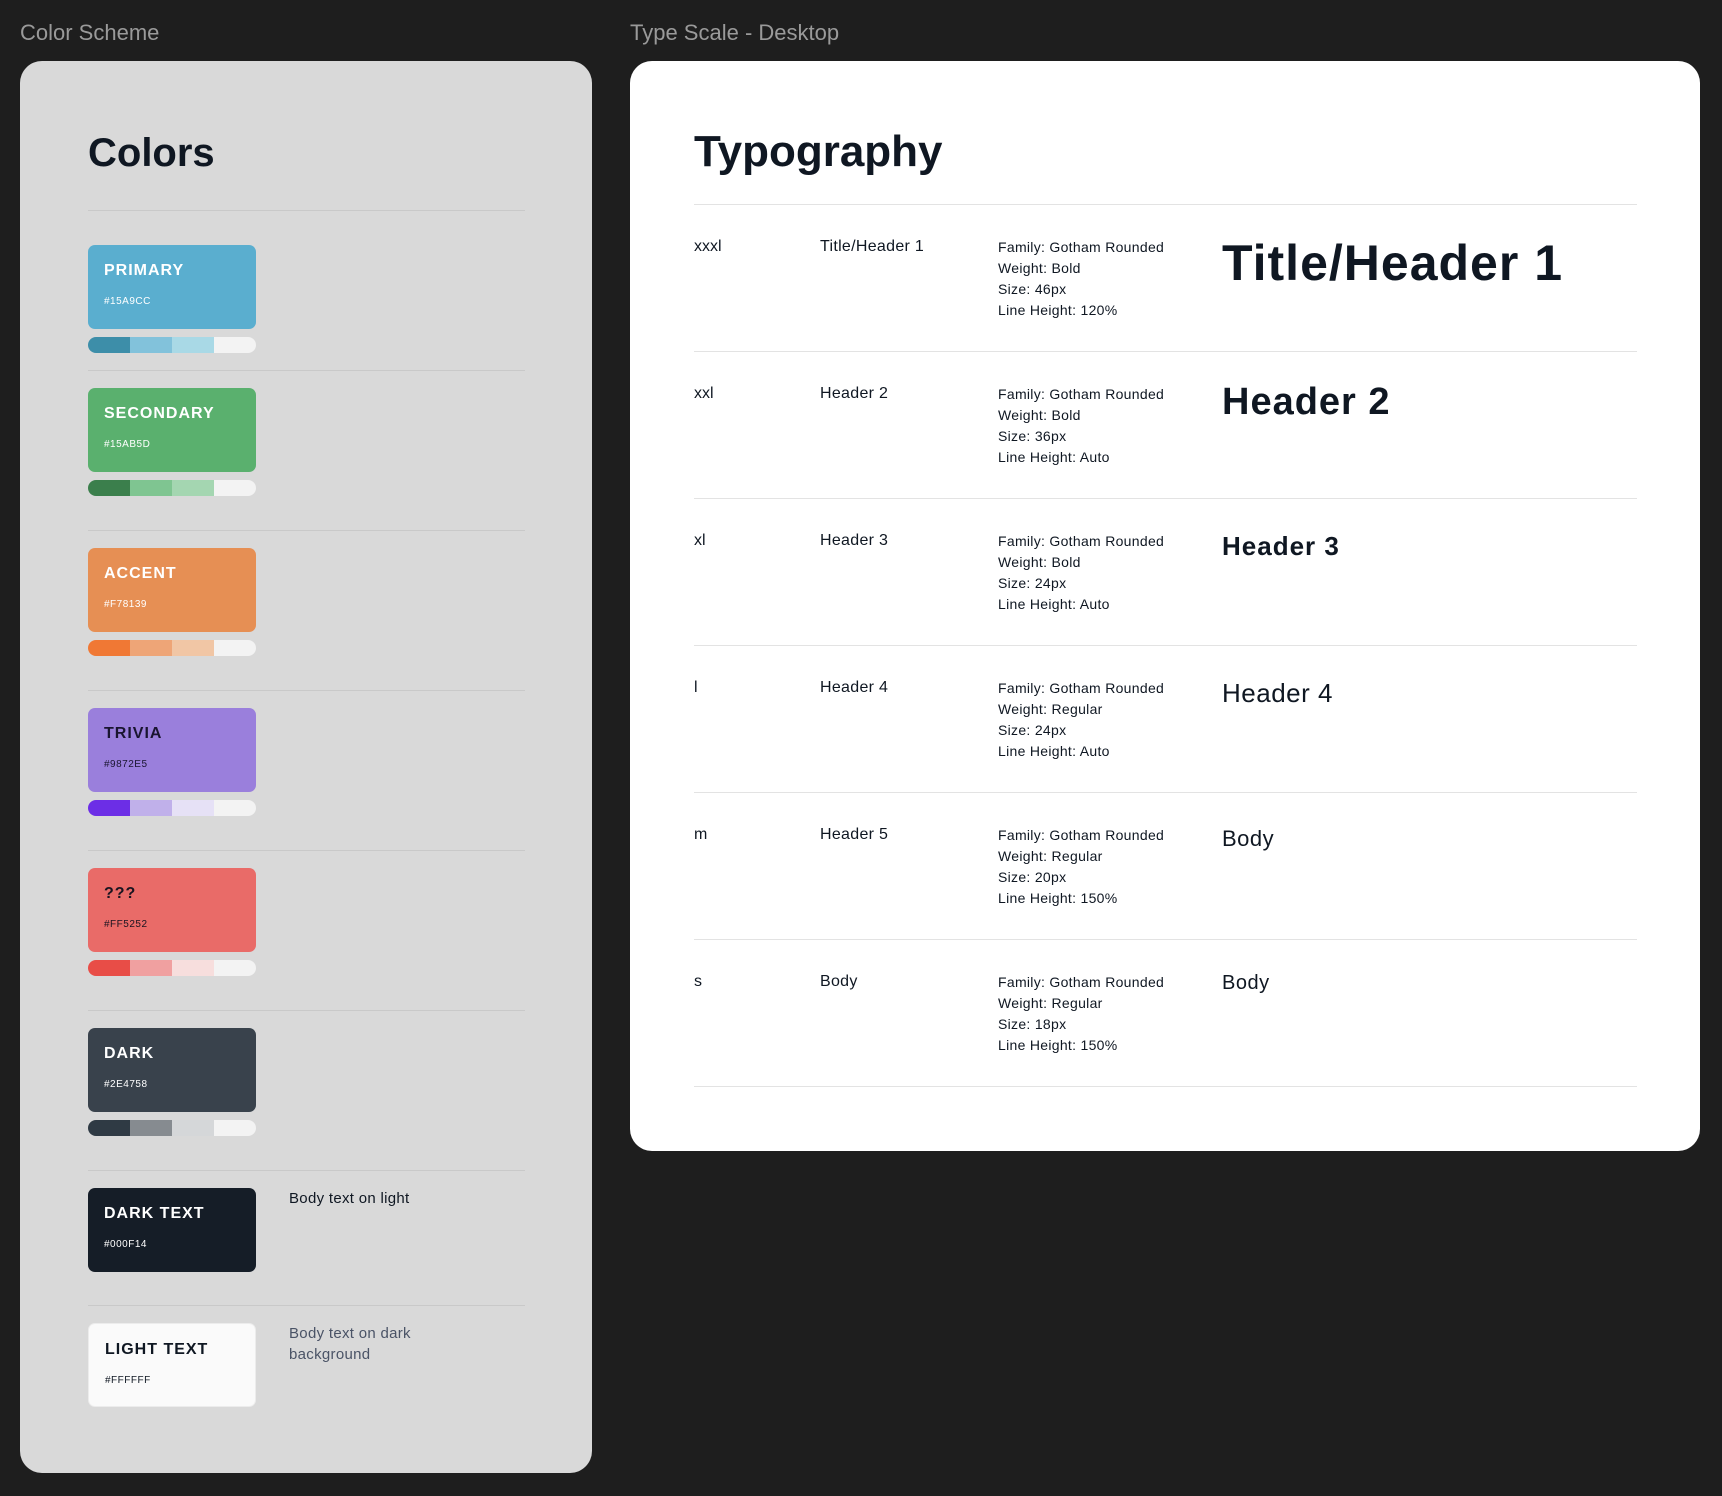  What do you see at coordinates (854, 687) in the screenshot?
I see `type-style-name: Header 4` at bounding box center [854, 687].